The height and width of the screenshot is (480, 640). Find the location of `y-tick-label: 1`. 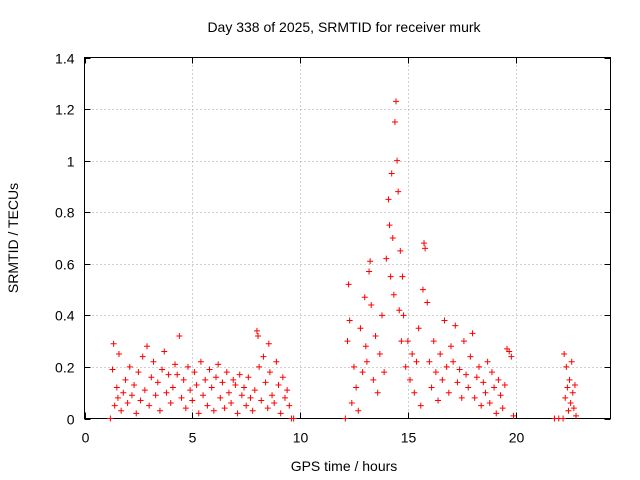

y-tick-label: 1 is located at coordinates (71, 162).